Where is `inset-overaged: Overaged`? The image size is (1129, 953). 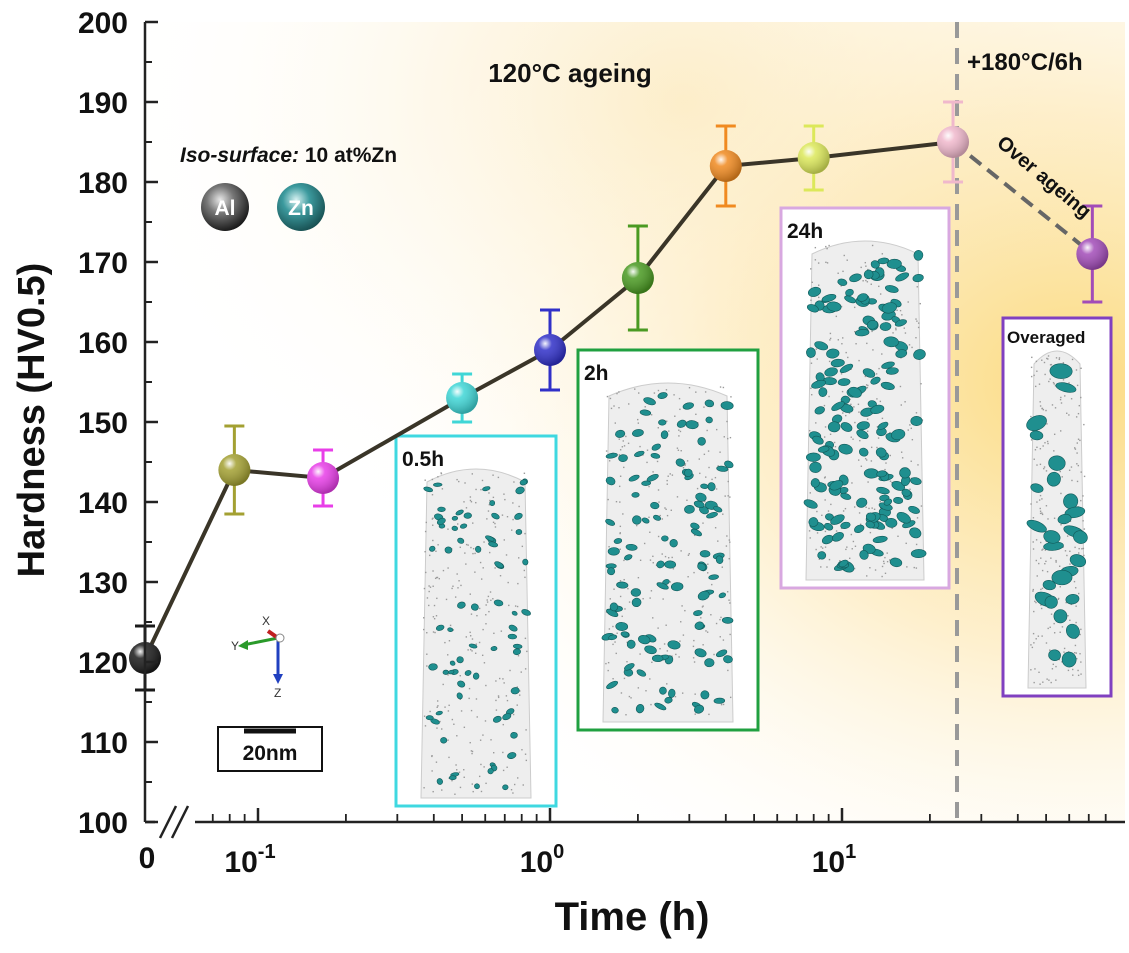
inset-overaged: Overaged is located at coordinates (1057, 507).